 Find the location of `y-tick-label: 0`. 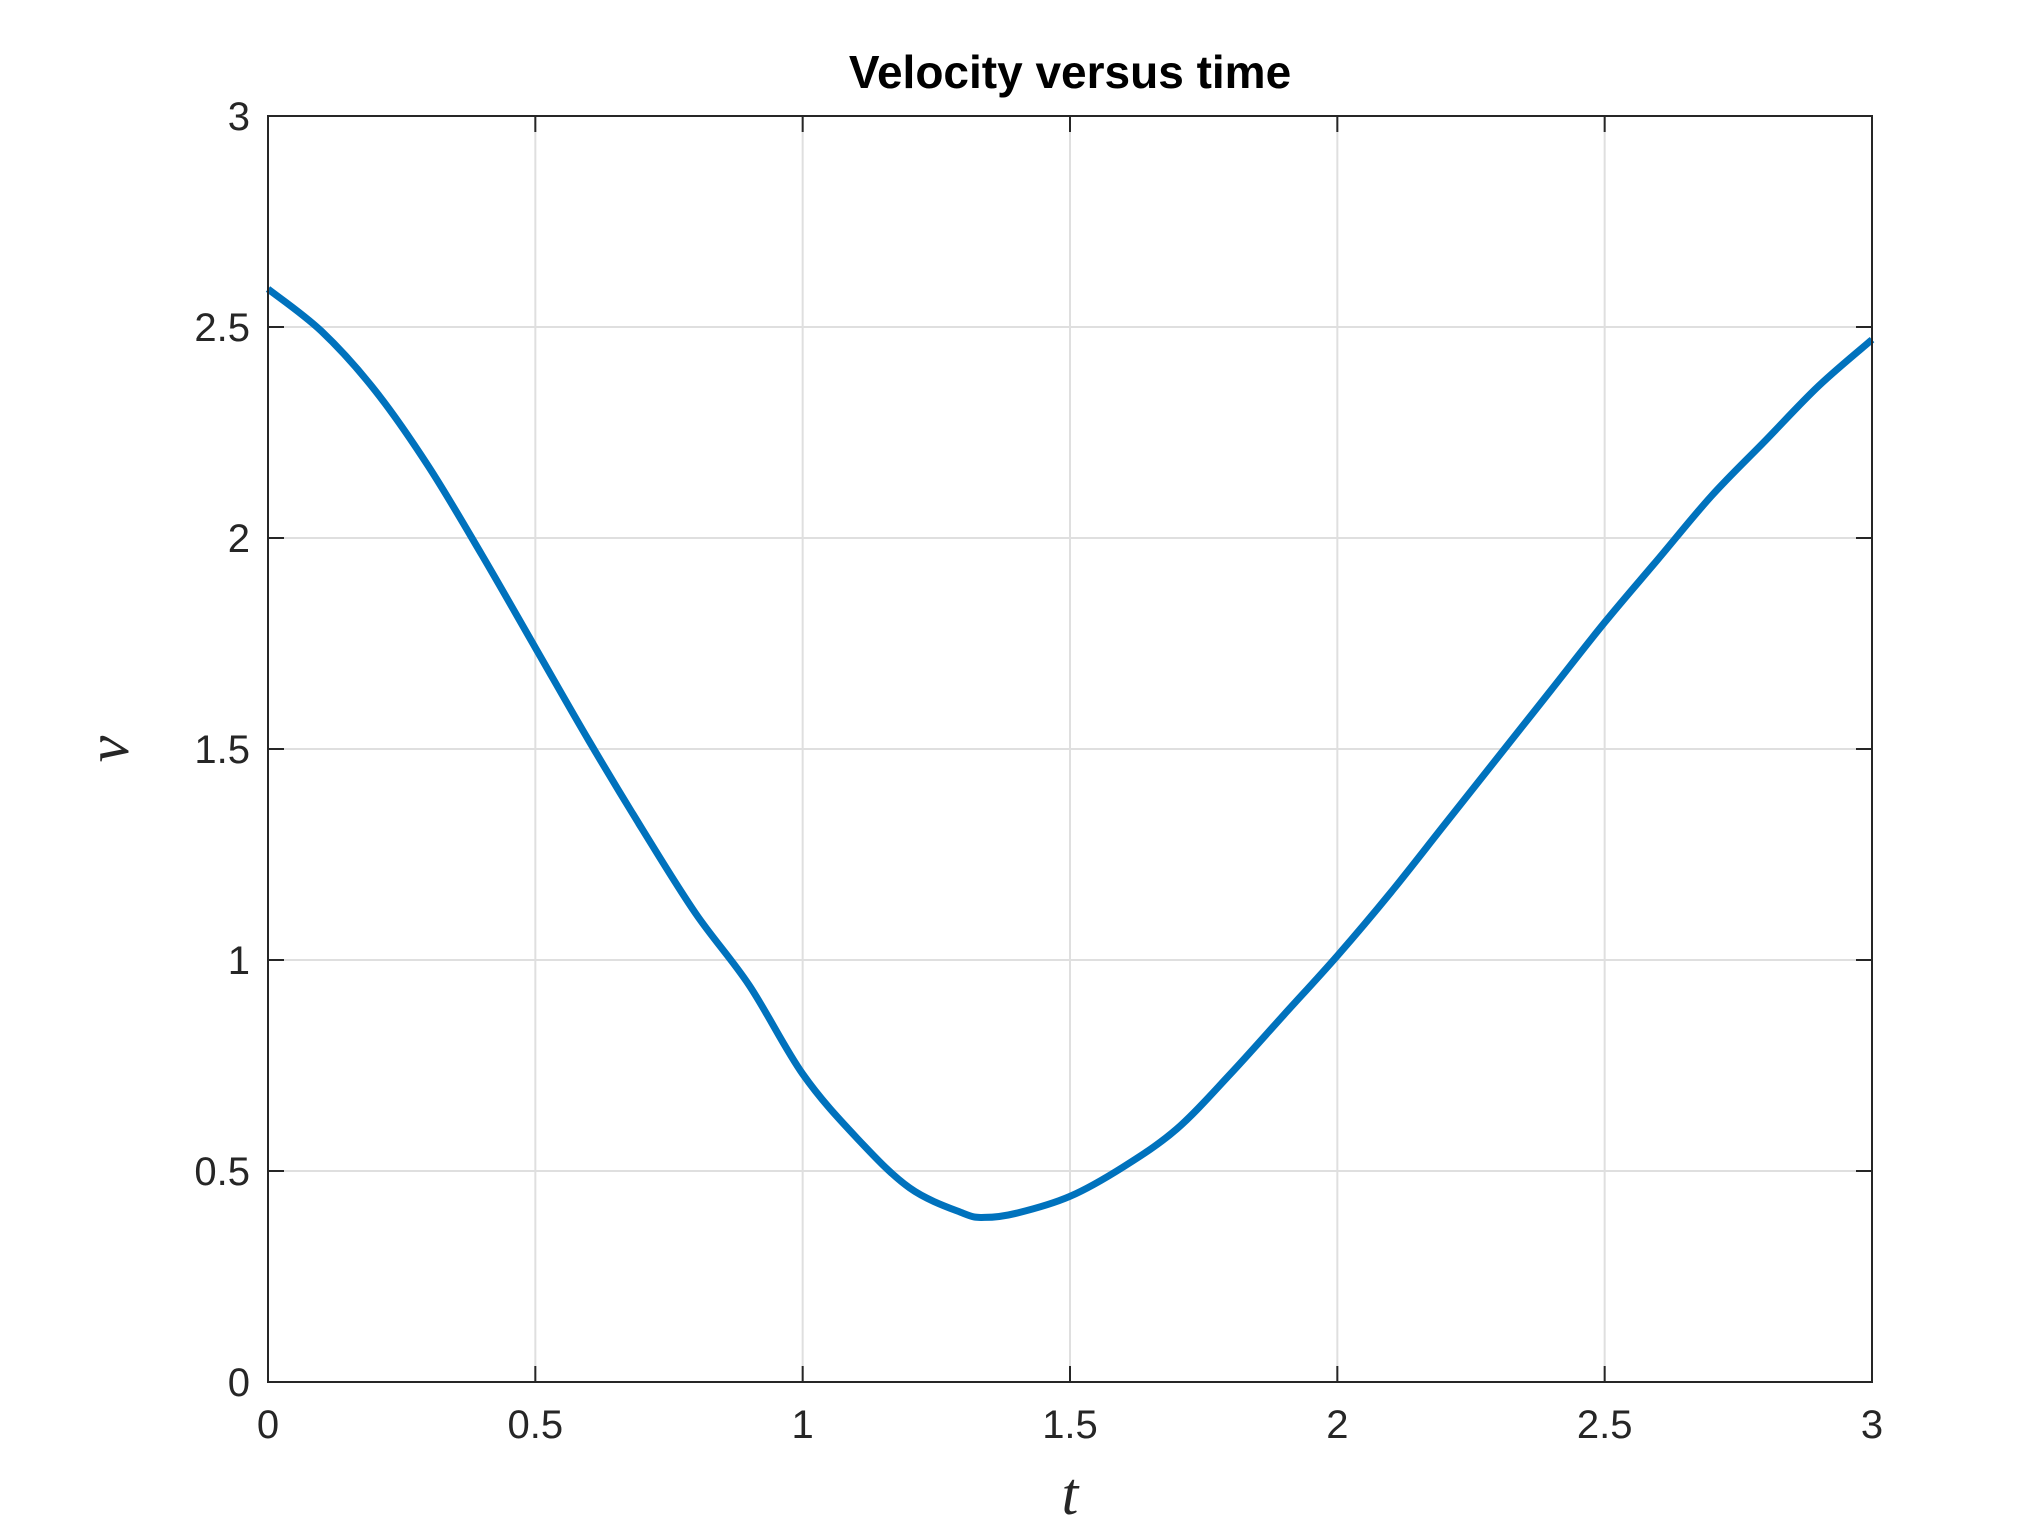

y-tick-label: 0 is located at coordinates (239, 1383).